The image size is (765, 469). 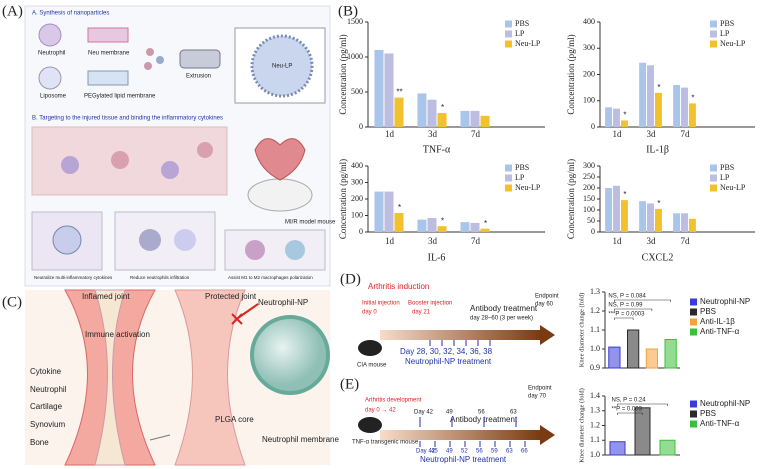 What do you see at coordinates (720, 423) in the screenshot?
I see `legend-label: Anti-TNF-α` at bounding box center [720, 423].